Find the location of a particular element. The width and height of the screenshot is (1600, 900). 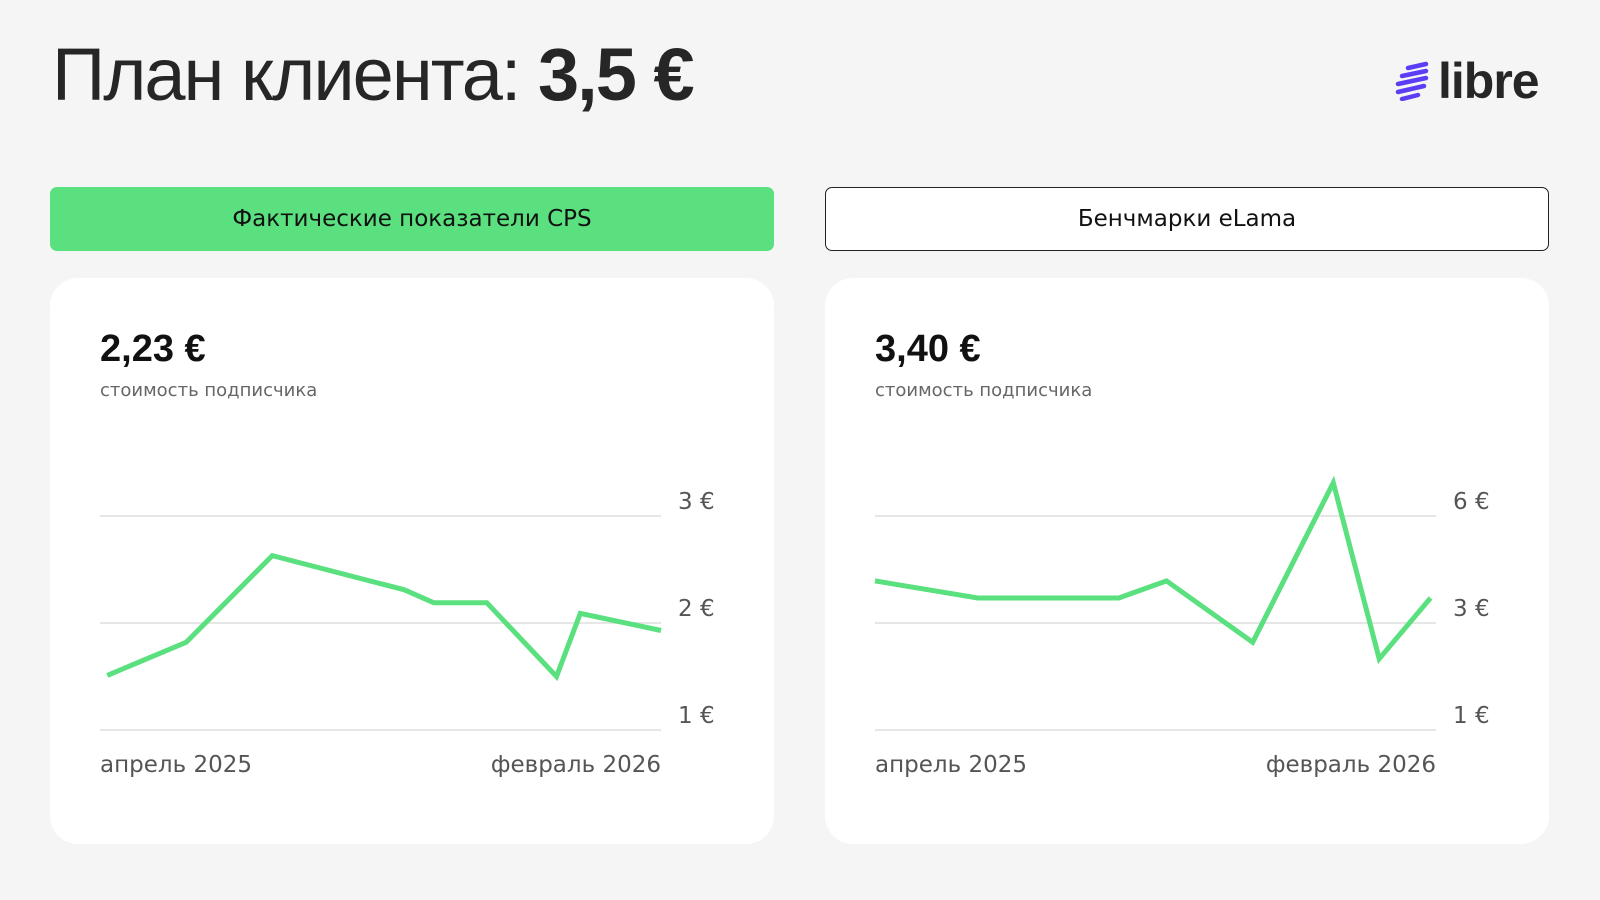

logo-text: libre is located at coordinates (1489, 81).